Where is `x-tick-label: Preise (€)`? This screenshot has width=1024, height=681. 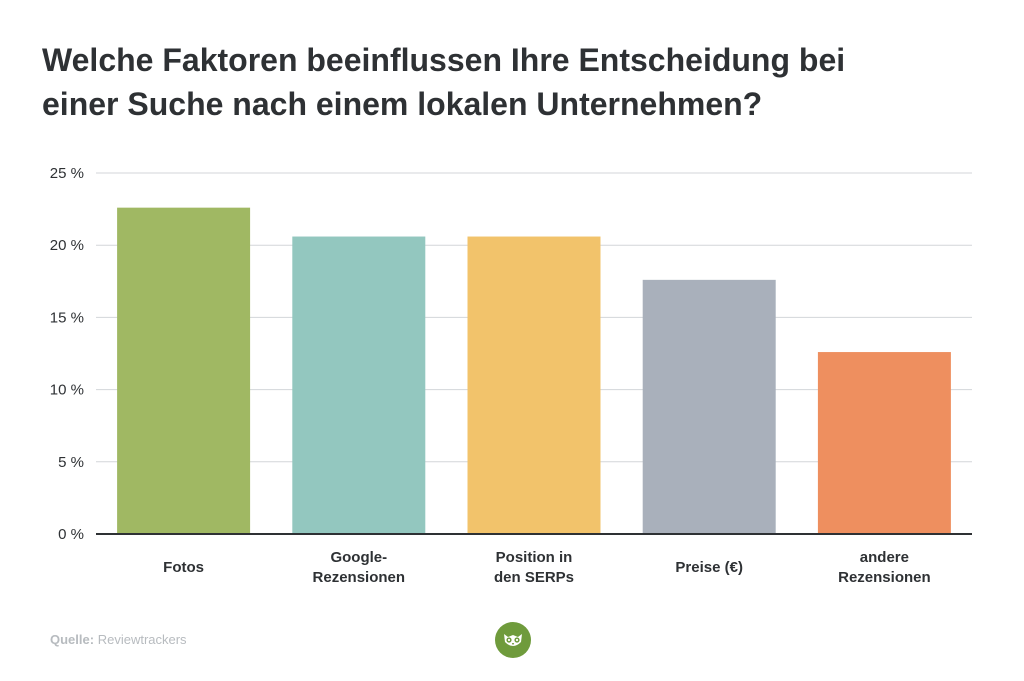
x-tick-label: Preise (€) is located at coordinates (709, 567).